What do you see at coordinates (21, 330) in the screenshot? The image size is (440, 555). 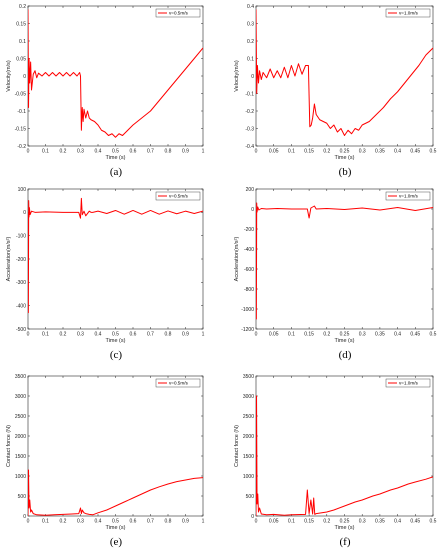 I see `y-tick-label: -500` at bounding box center [21, 330].